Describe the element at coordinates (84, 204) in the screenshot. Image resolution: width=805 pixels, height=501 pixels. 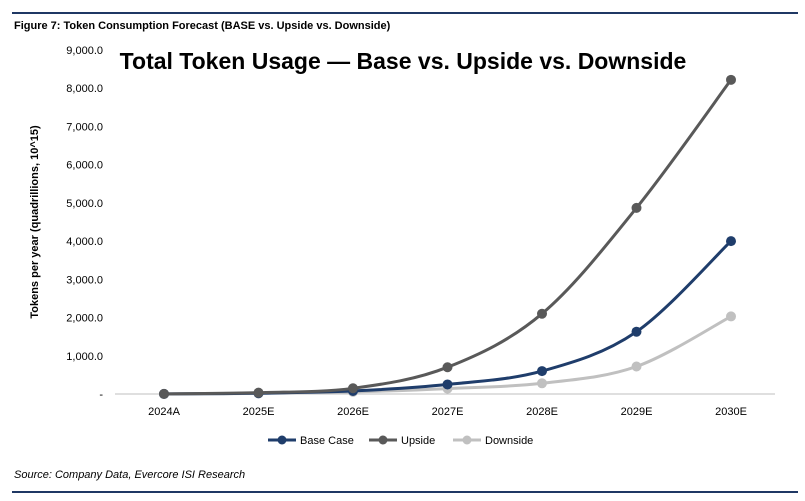
I see `y-tick-label: 5,000.0` at that location.